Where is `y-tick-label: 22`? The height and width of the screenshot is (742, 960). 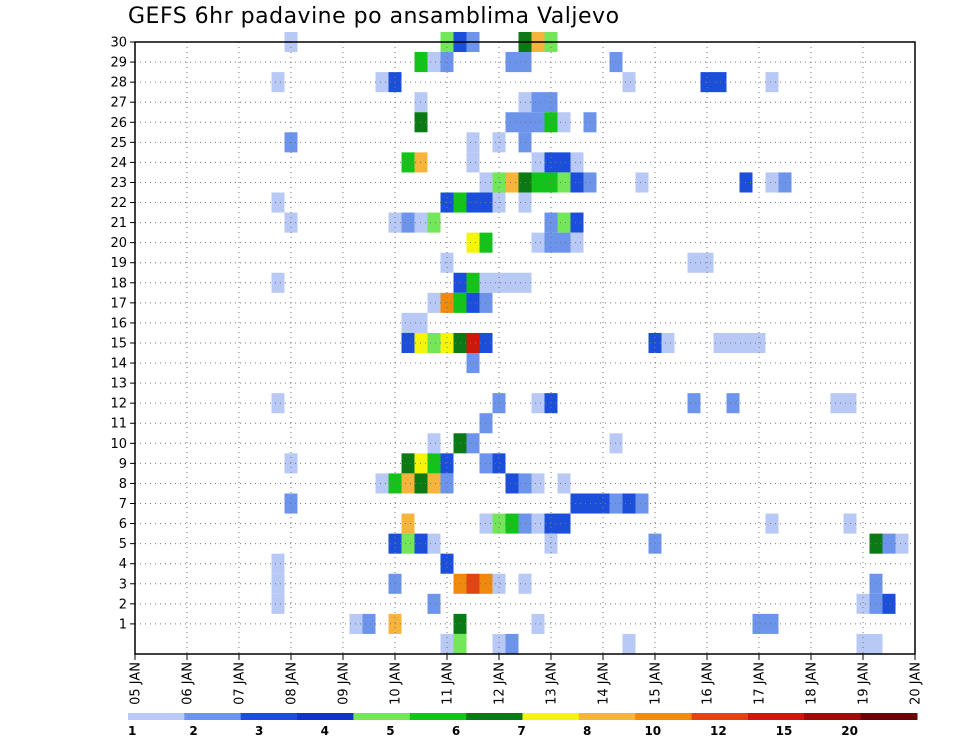 y-tick-label: 22 is located at coordinates (118, 203).